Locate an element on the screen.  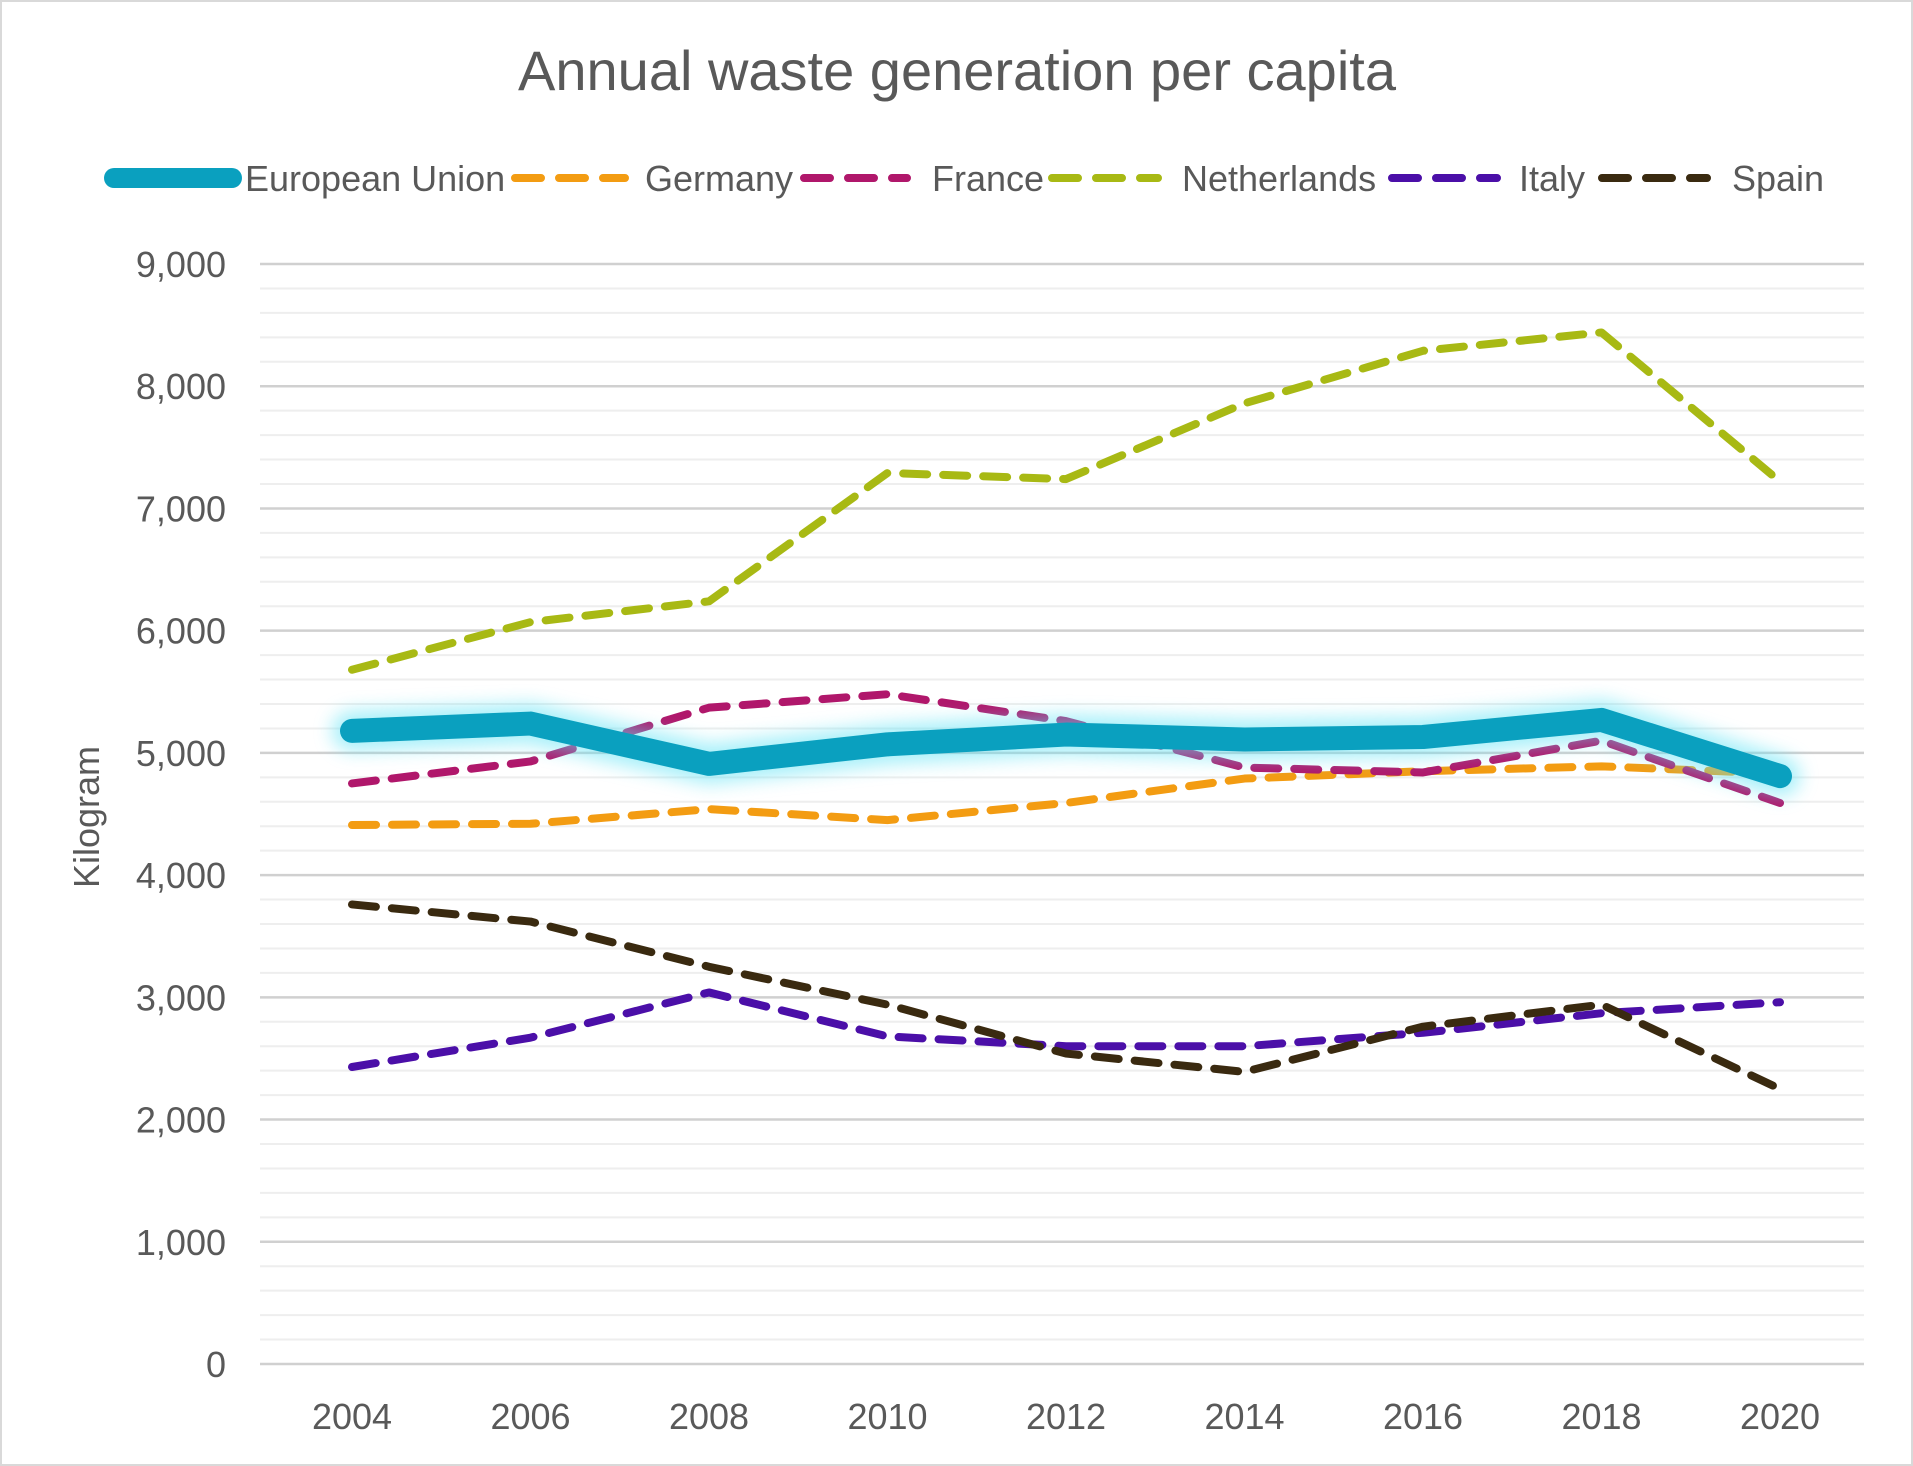
y-axis-label: Kilogram is located at coordinates (86, 817).